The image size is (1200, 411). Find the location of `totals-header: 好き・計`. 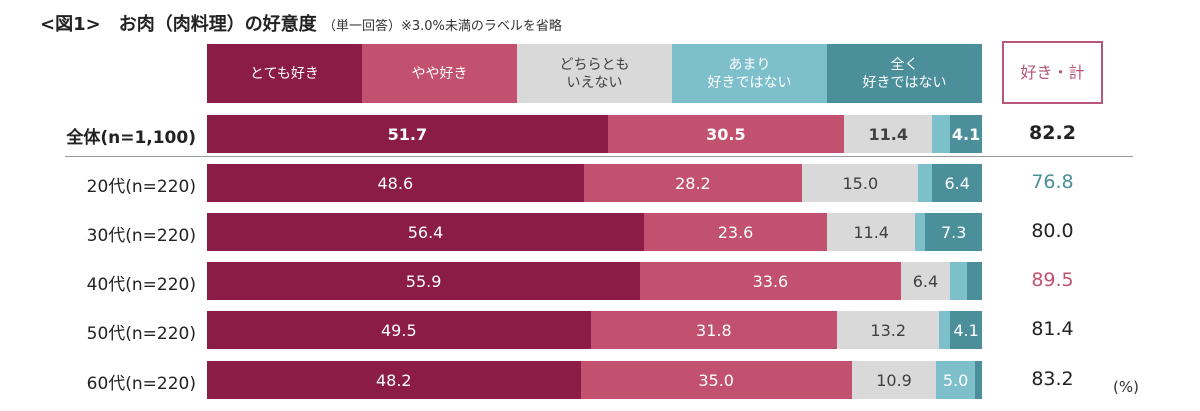

totals-header: 好き・計 is located at coordinates (1052, 72).